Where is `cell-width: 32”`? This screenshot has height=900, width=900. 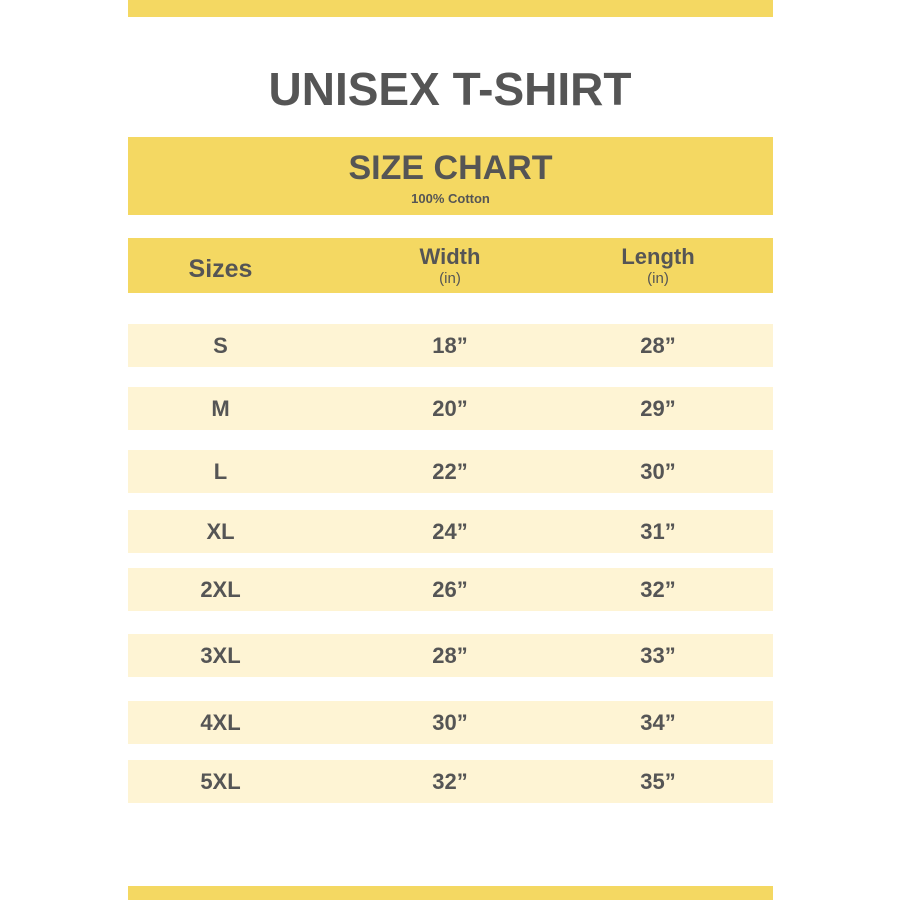 cell-width: 32” is located at coordinates (450, 781).